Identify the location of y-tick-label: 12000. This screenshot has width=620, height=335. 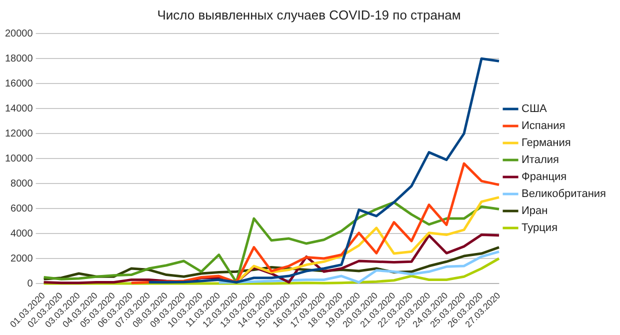
(19, 134).